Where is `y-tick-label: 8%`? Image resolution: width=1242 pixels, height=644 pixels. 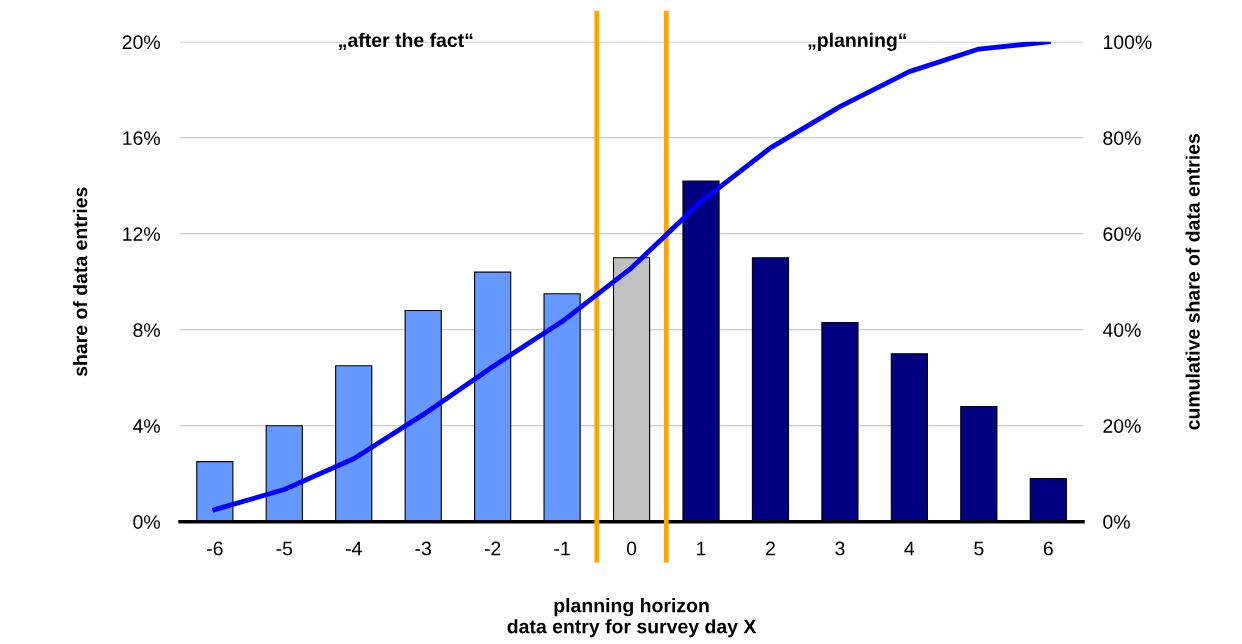
y-tick-label: 8% is located at coordinates (146, 330).